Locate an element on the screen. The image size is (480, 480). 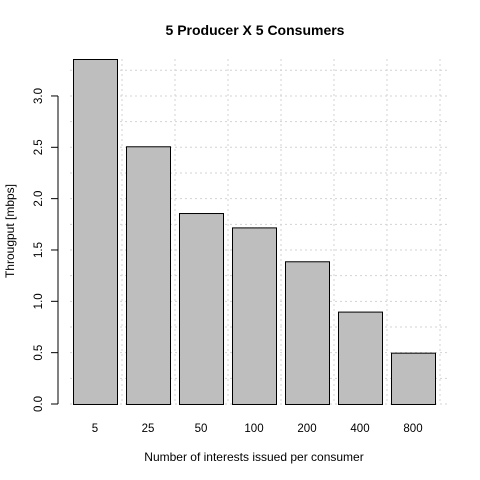
y-tick-label: 2.5 is located at coordinates (39, 147).